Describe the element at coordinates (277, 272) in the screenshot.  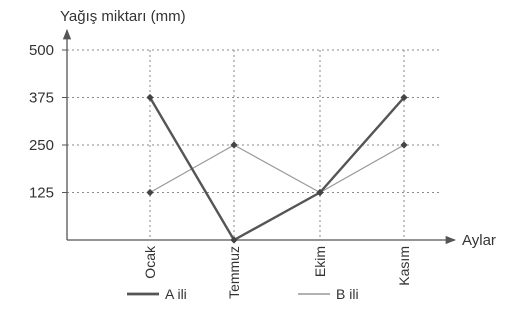
I see `x-tick-labels: Ocak Temmuz Ekim Kasım` at that location.